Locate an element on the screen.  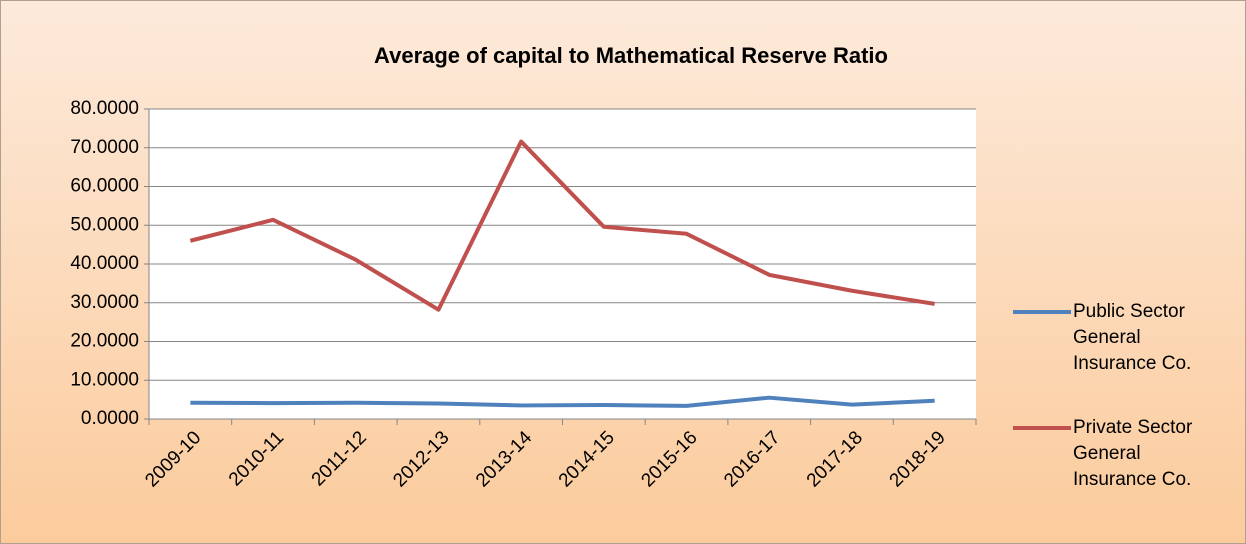
x-tick-label: 2014-15 is located at coordinates (587, 459).